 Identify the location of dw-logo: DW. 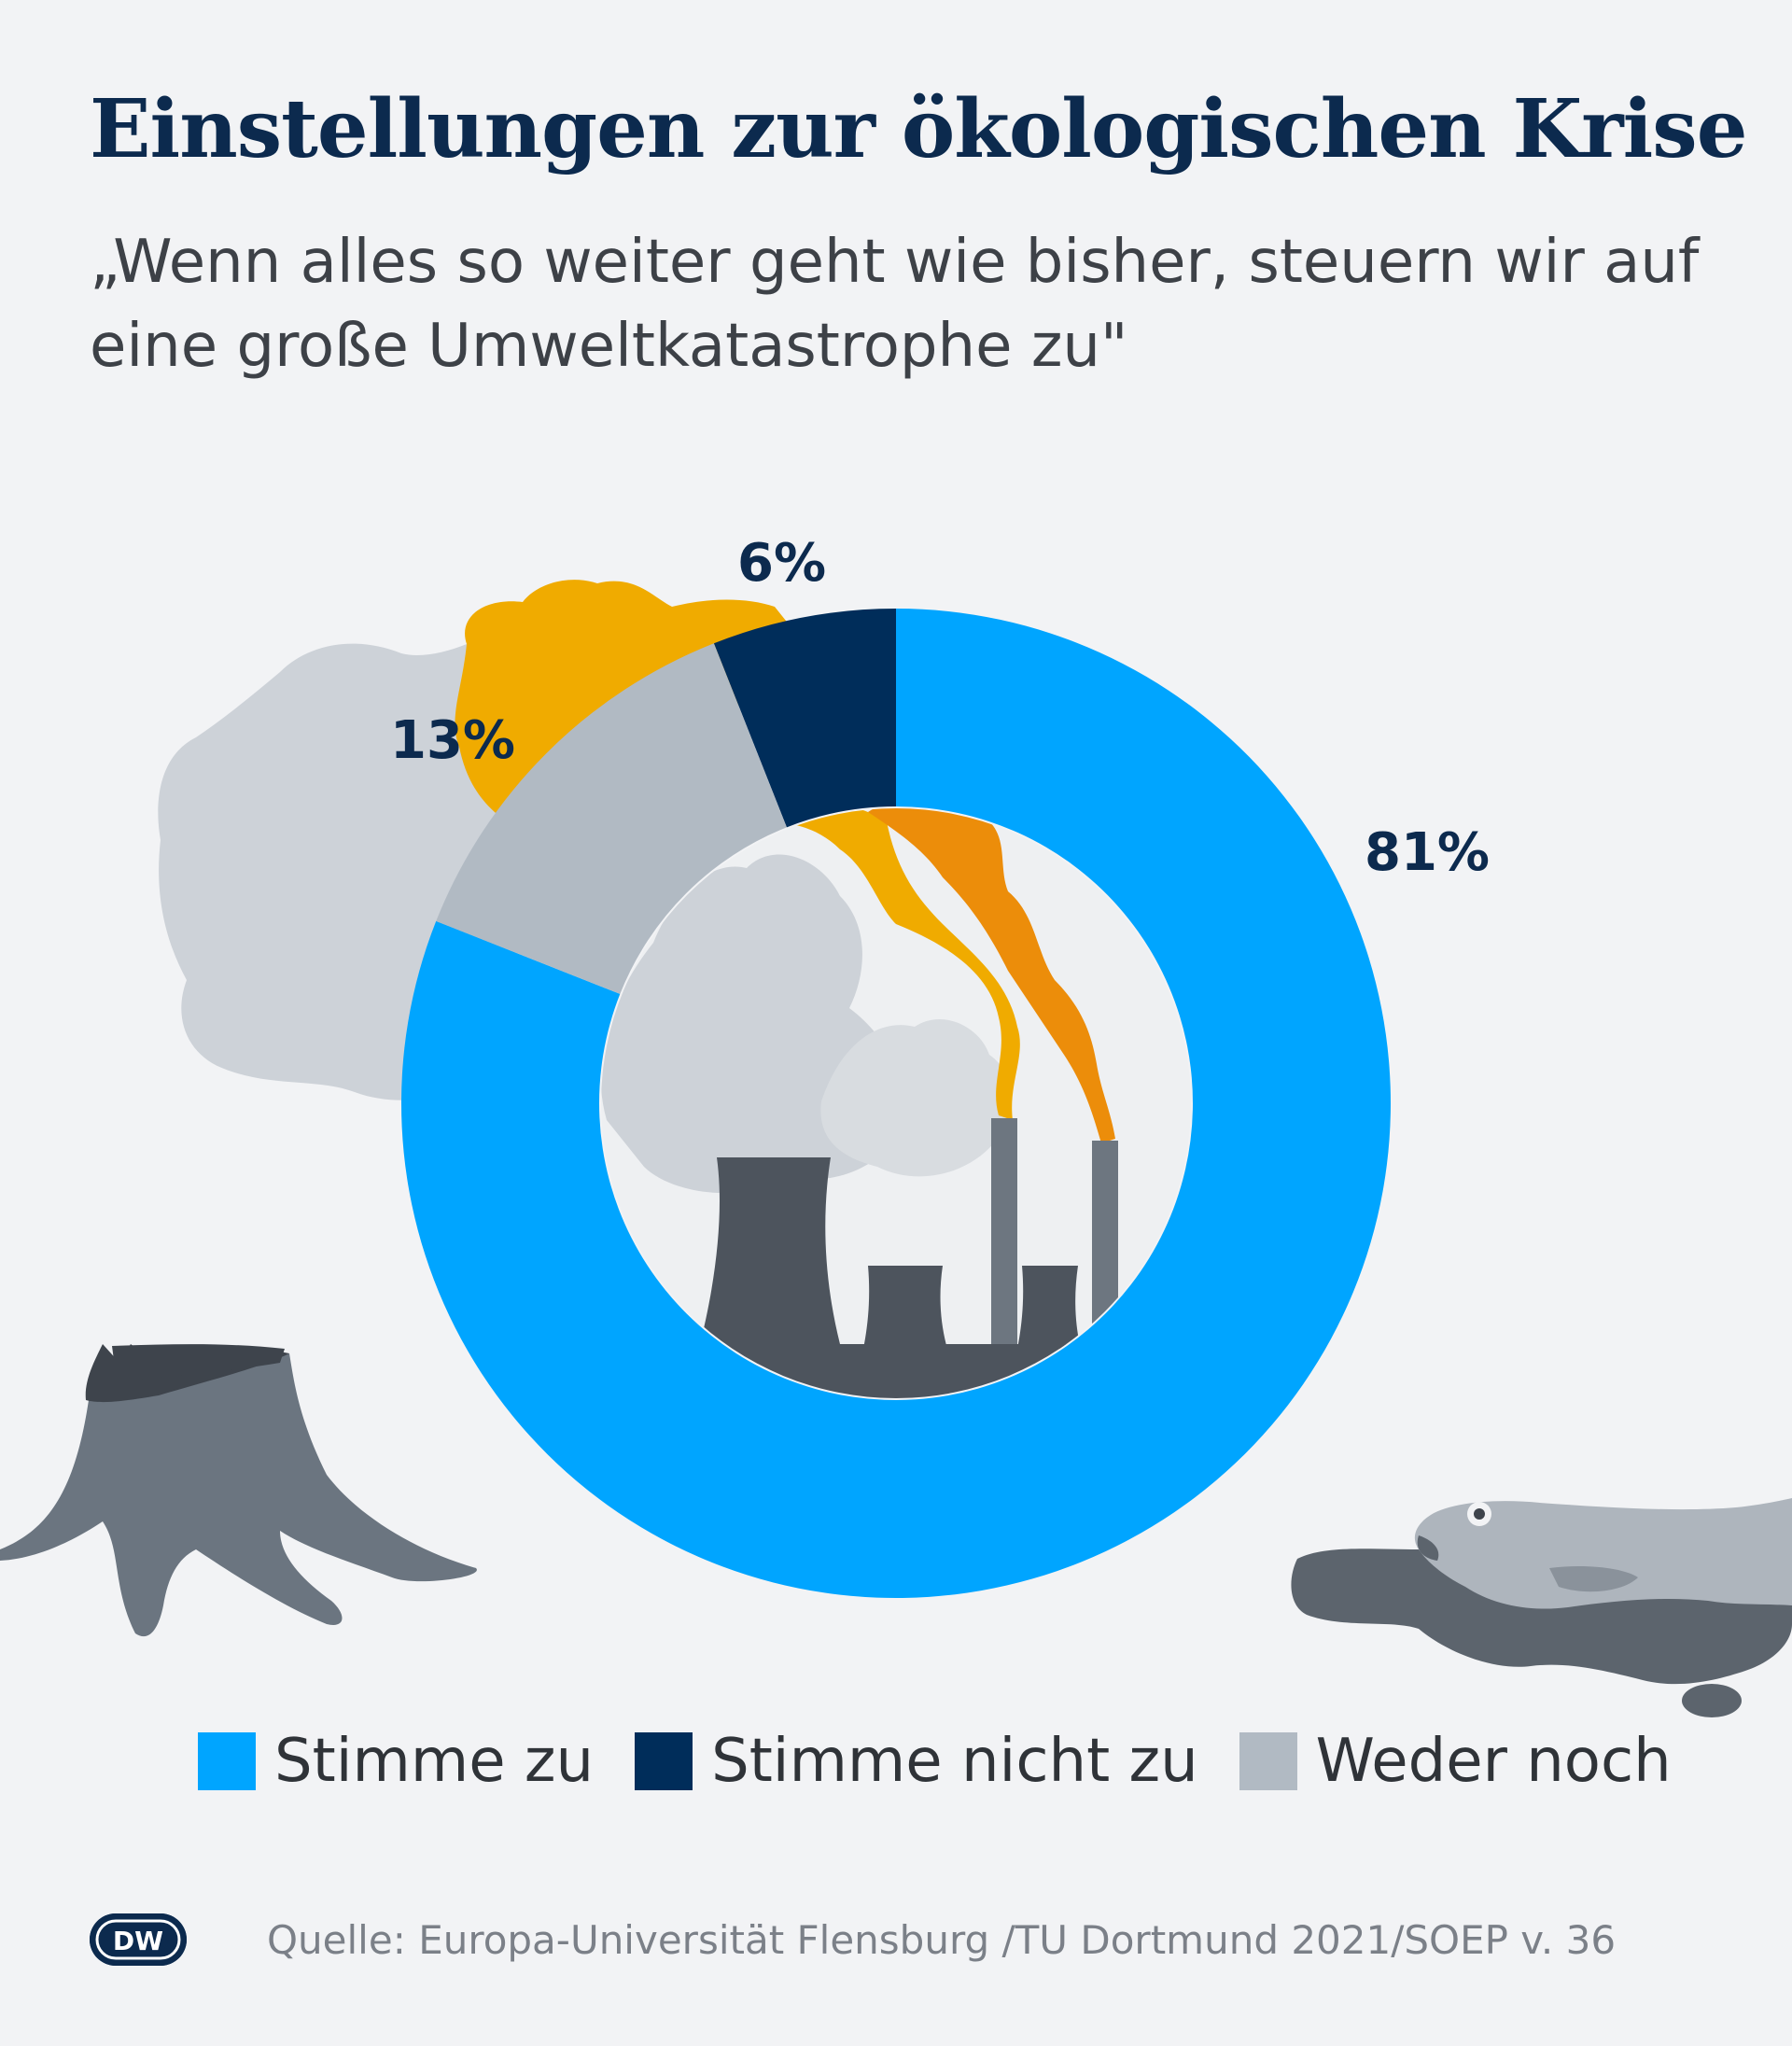
(138, 1940).